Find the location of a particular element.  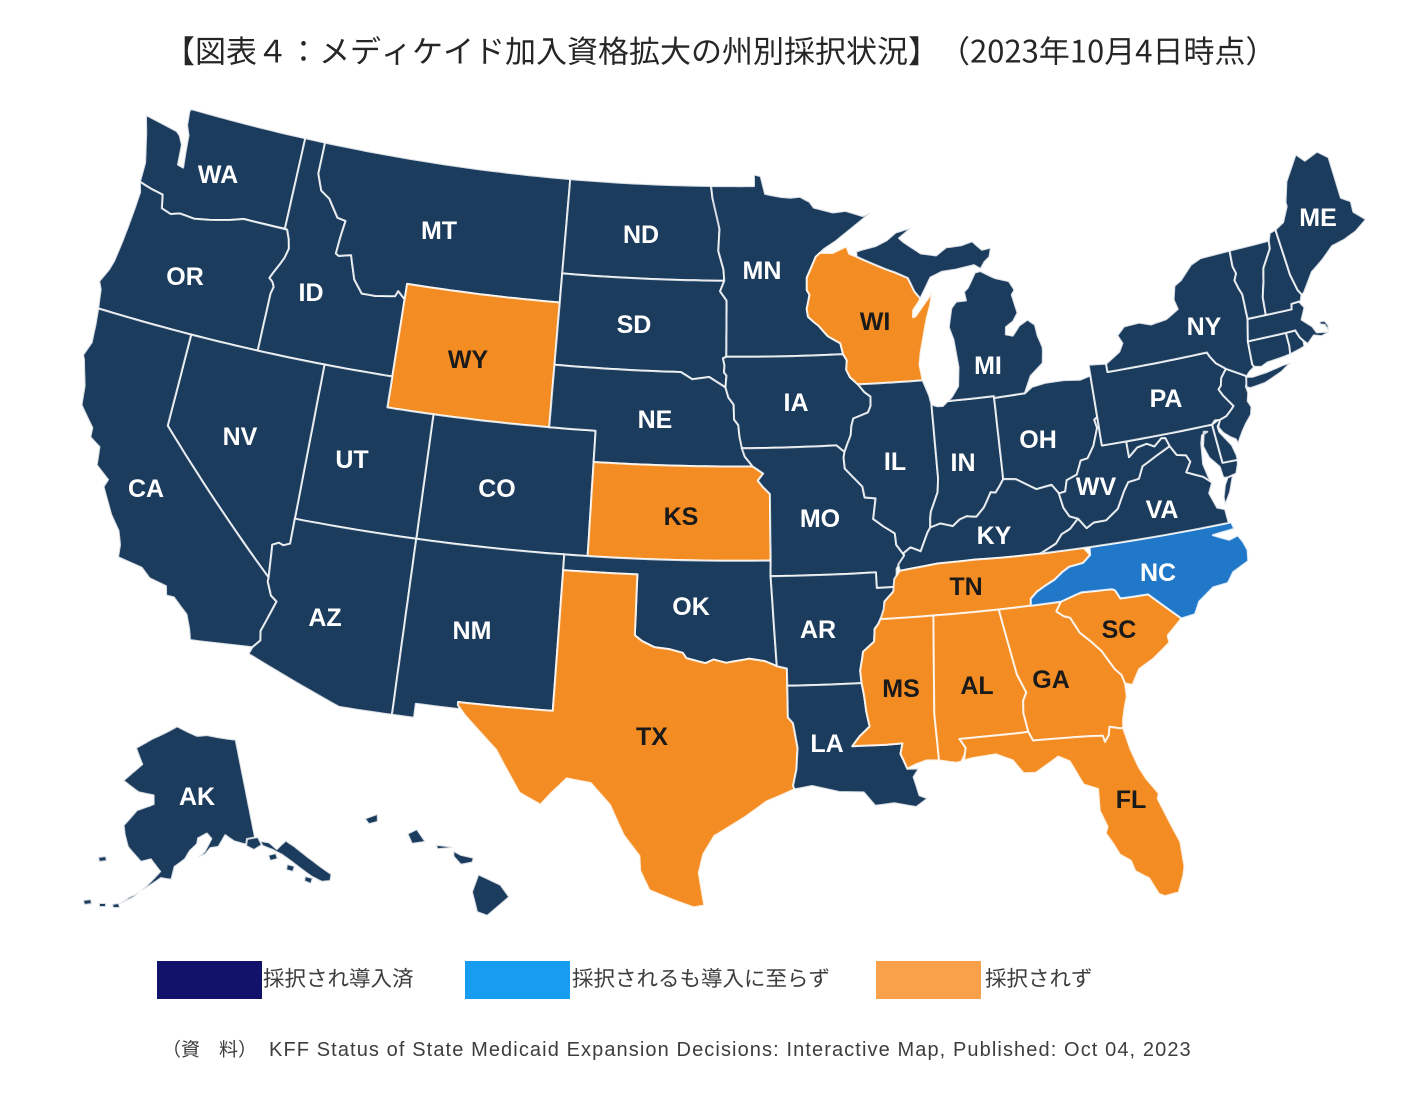

svg-text: ID is located at coordinates (311, 293).